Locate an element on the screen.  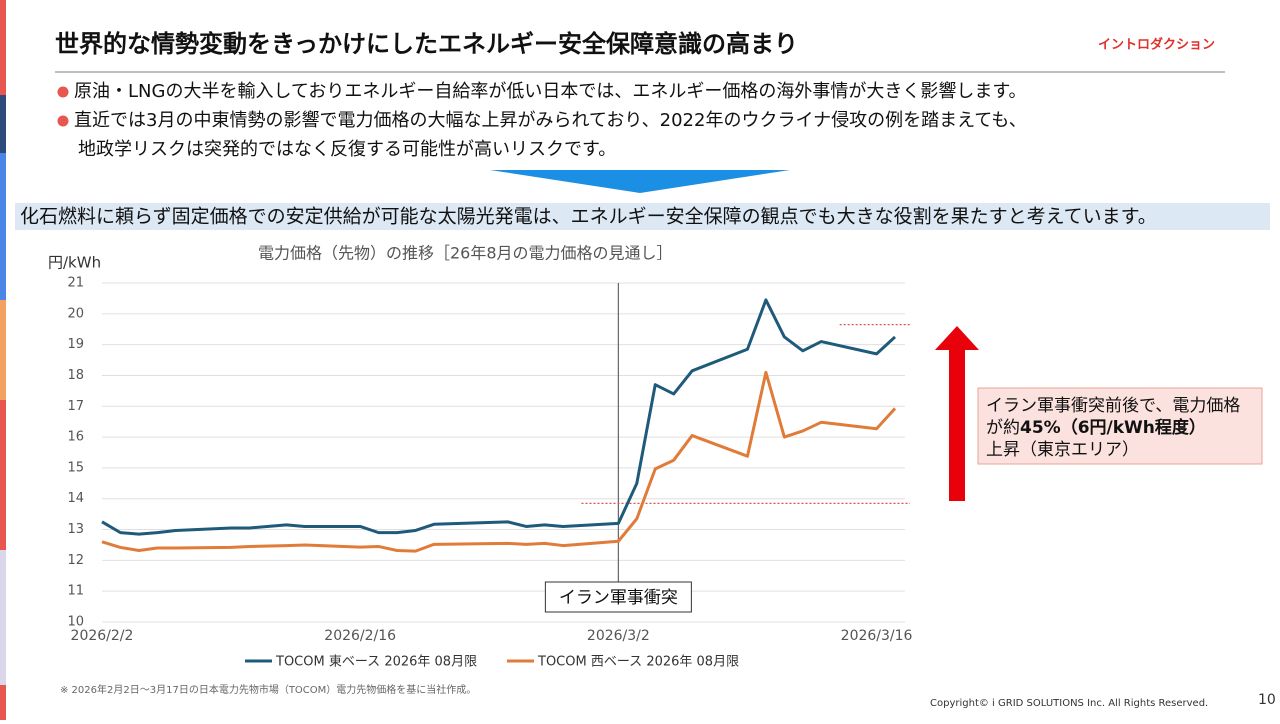
side-stripe is located at coordinates (3, 360).